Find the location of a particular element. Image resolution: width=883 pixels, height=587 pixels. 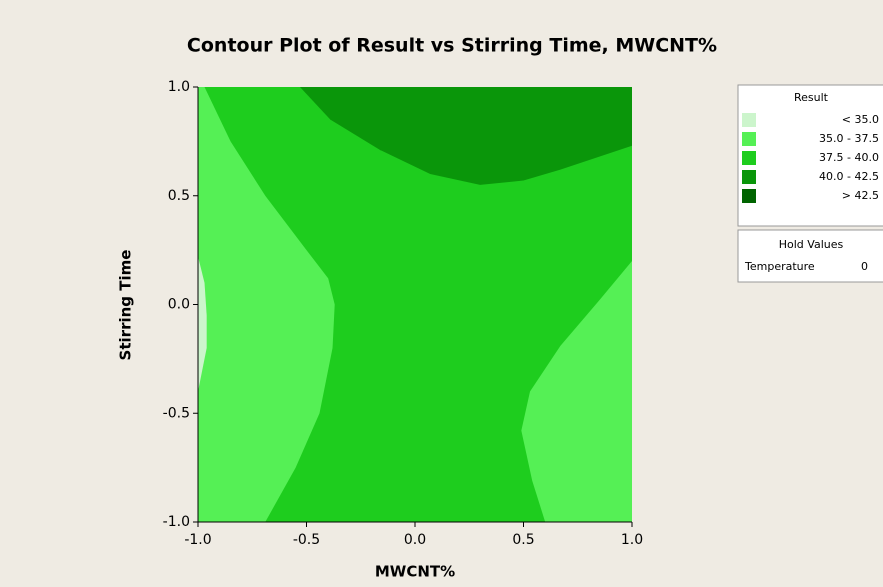

legend-label: 35.0 - 37.5 is located at coordinates (849, 138).